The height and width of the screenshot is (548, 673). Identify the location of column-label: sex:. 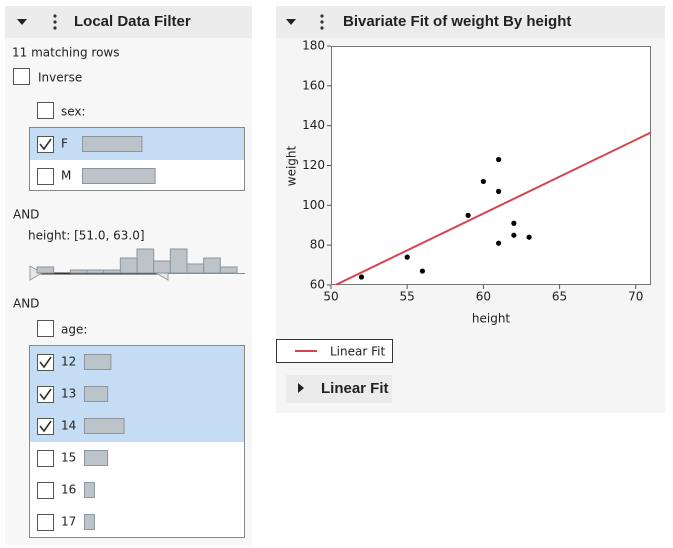
(73, 112).